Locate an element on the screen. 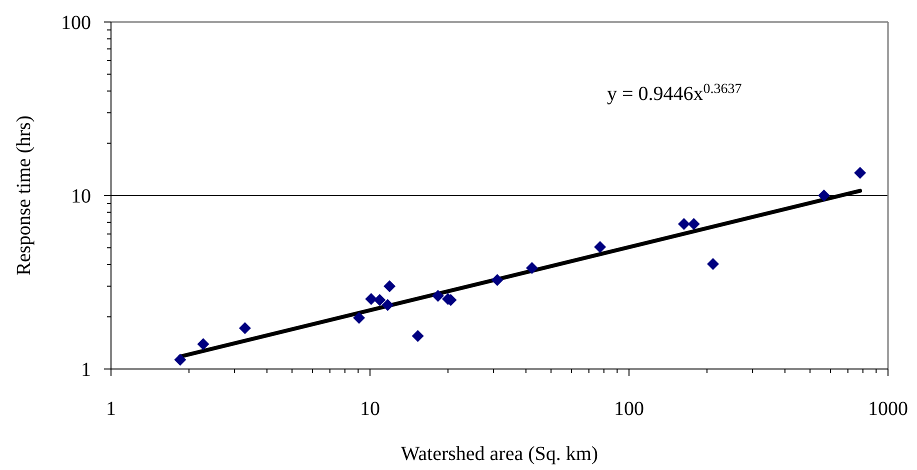  y-axis-title: Response time (hrs) is located at coordinates (24, 196).